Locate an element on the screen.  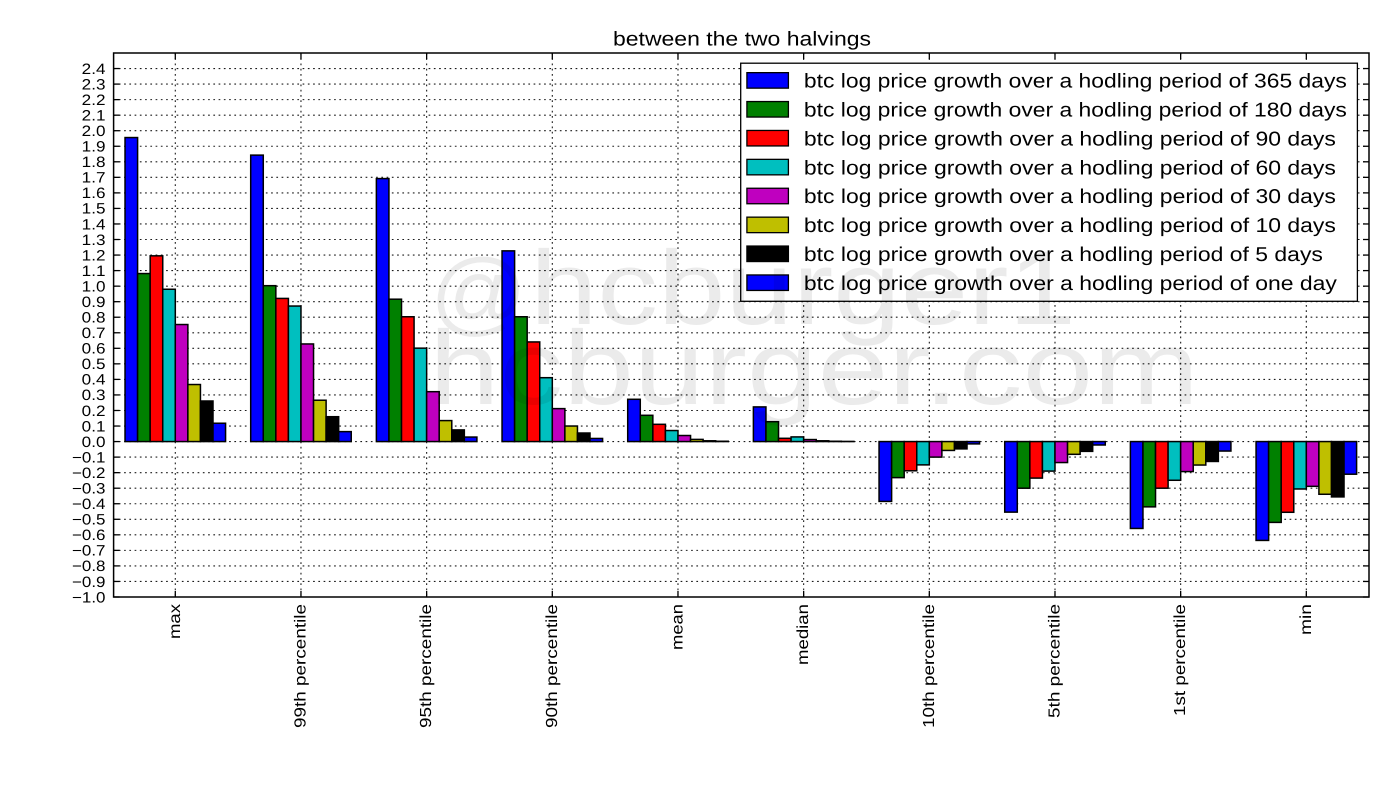
svg-text: 1.9 is located at coordinates (94, 147).